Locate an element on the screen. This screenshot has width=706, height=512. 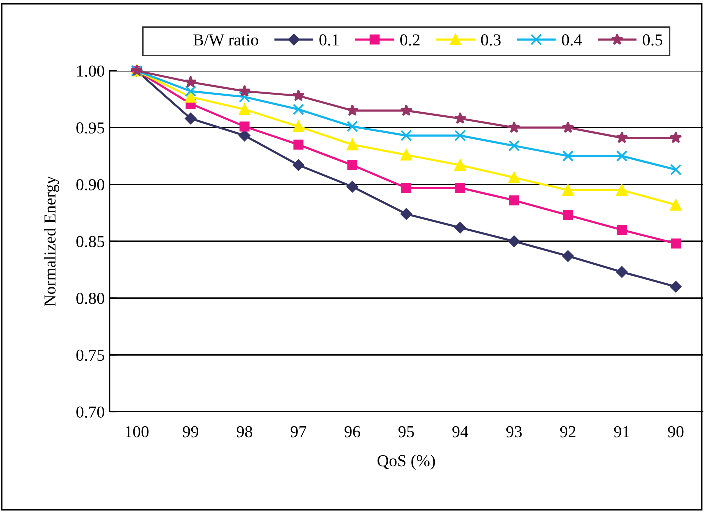
y-tick-label: 0.85 is located at coordinates (90, 242).